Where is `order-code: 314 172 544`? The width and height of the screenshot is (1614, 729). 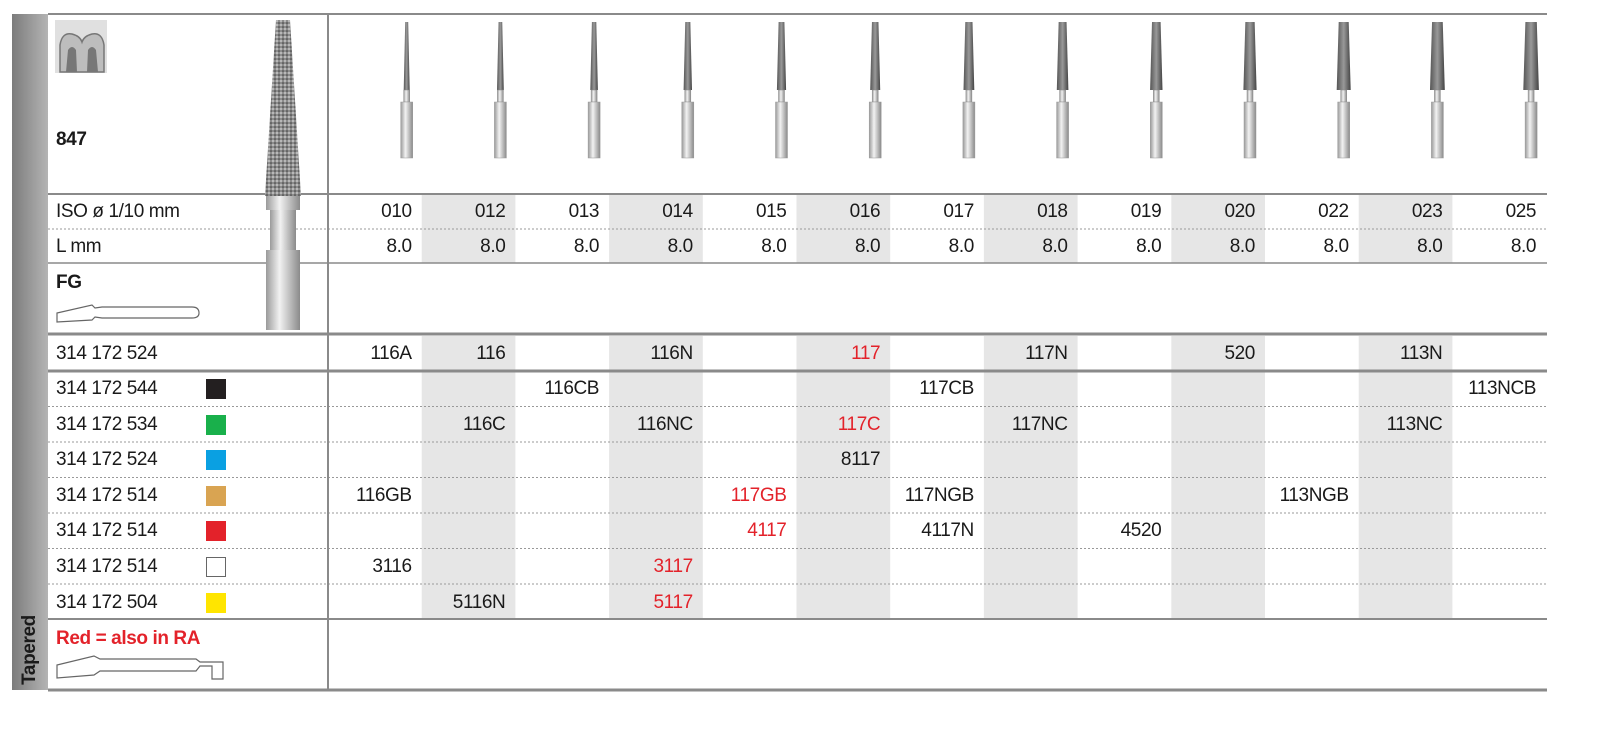 order-code: 314 172 544 is located at coordinates (107, 388).